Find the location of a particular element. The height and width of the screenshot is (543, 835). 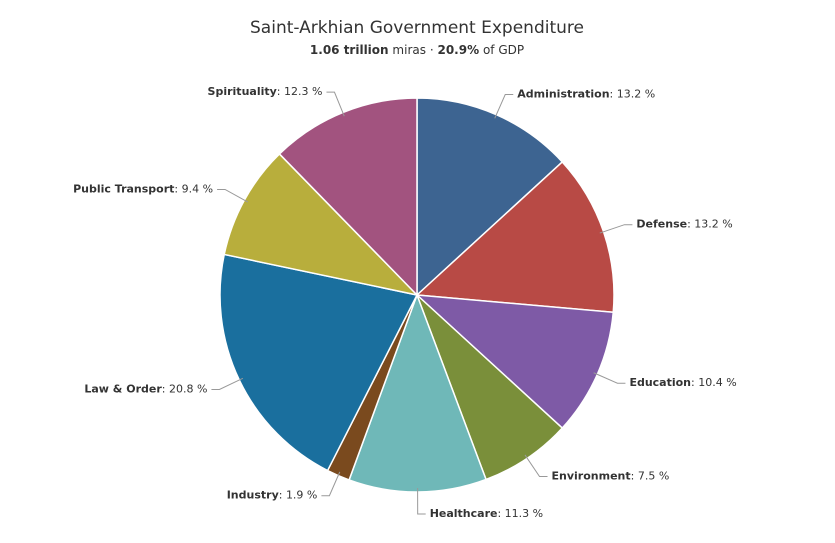

data-label: Education: 10.4 % is located at coordinates (682, 382).